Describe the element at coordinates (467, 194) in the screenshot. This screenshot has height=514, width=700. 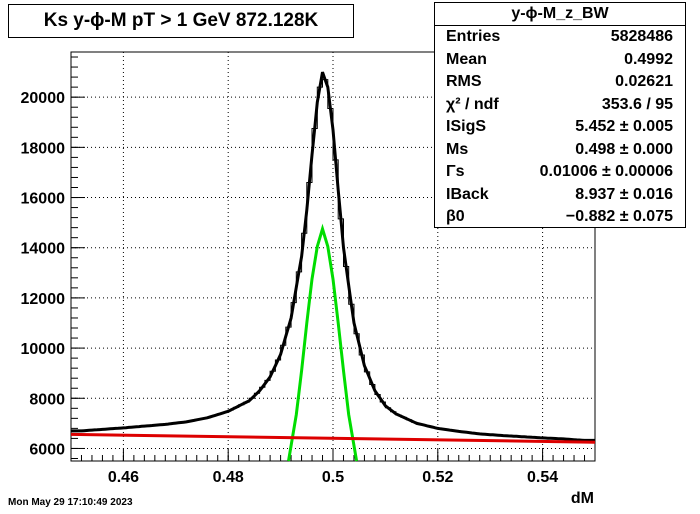
I see `stats-key: IBack` at that location.